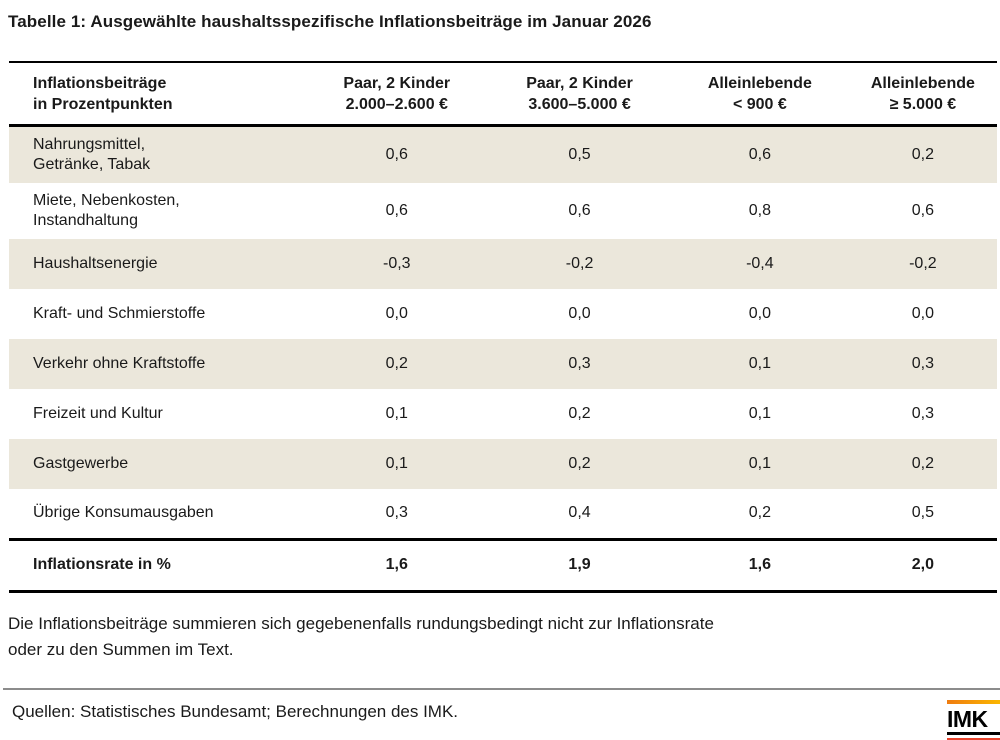  I want to click on cell-value: -0,4, so click(760, 263).